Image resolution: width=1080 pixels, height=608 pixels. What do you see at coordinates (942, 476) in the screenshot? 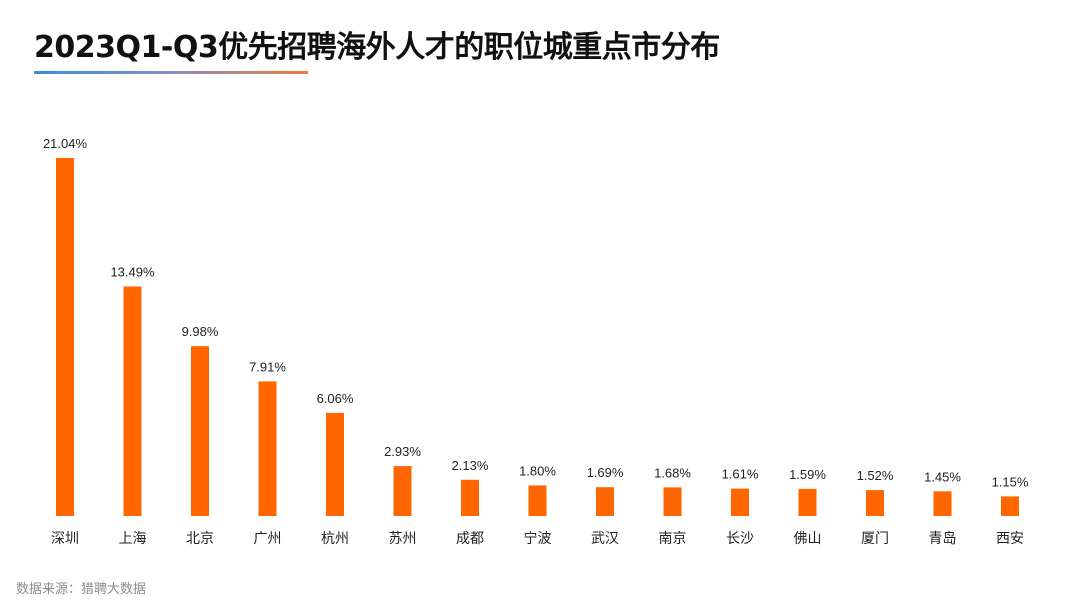
I see `bar-value-label: 1.45%` at bounding box center [942, 476].